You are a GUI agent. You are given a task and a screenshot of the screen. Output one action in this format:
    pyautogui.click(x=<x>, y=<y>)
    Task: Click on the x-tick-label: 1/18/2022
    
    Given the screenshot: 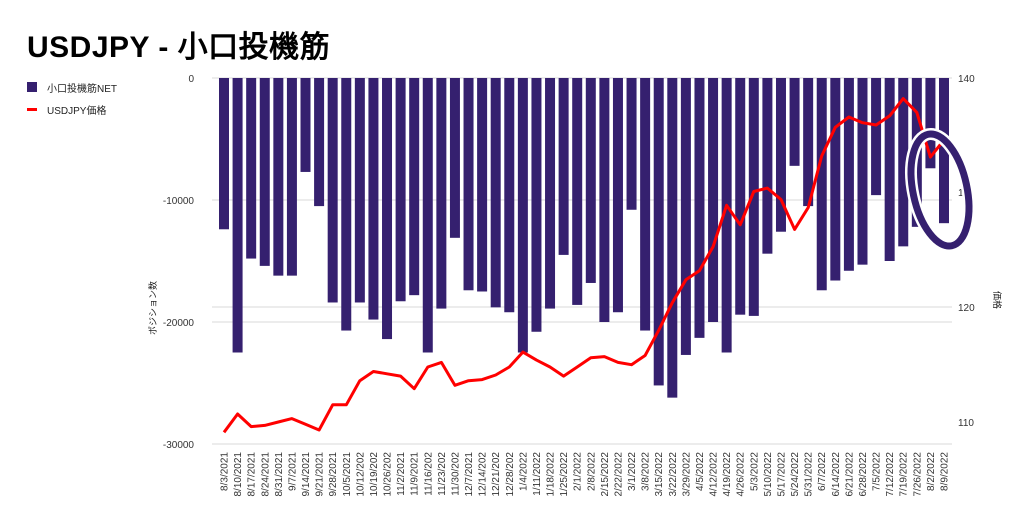 What is the action you would take?
    pyautogui.click(x=551, y=474)
    